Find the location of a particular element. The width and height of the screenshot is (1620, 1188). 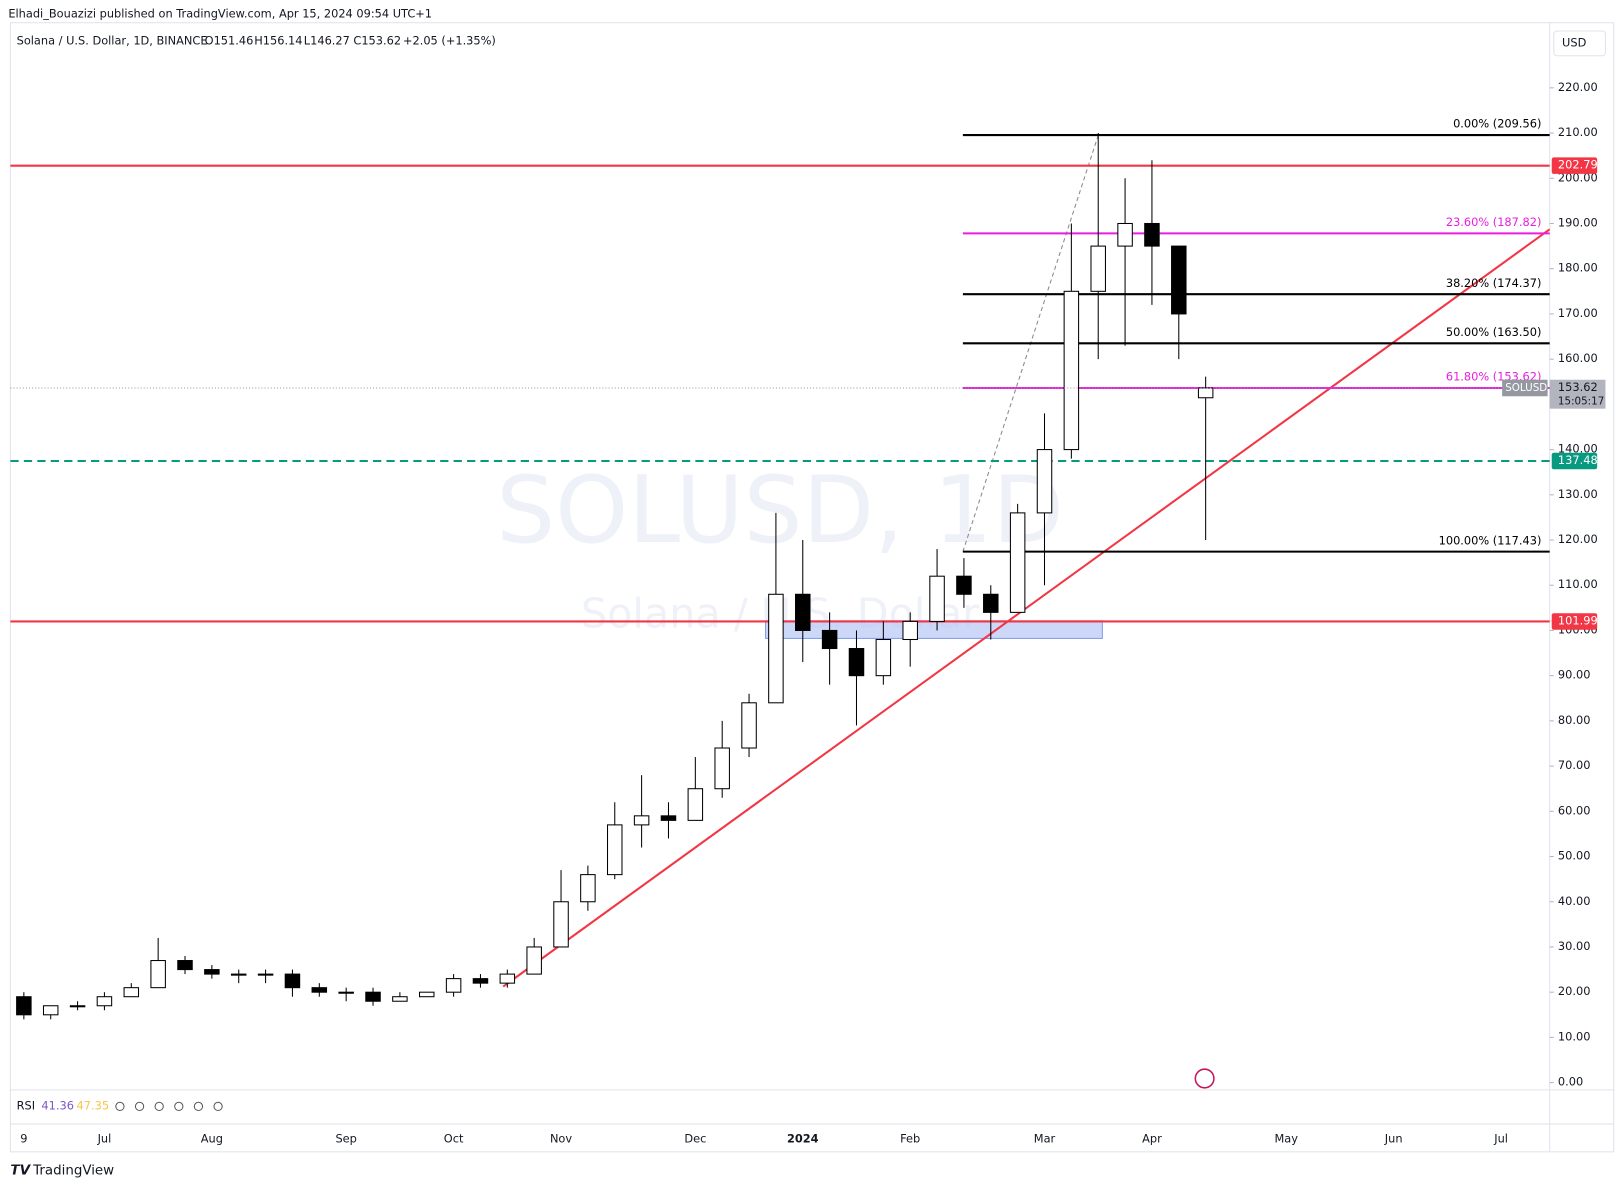

y-tick-label: 70.00 is located at coordinates (1574, 765).